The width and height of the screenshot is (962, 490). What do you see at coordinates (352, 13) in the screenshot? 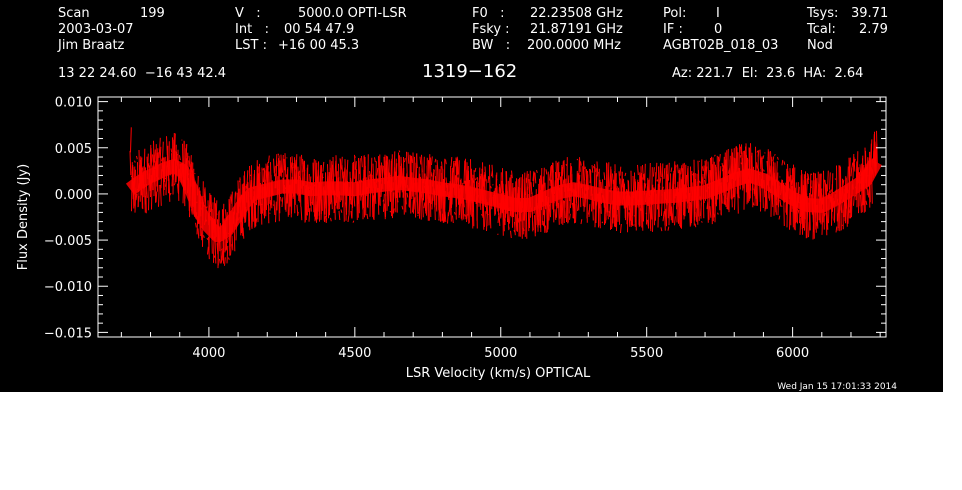
I see `v-value: 5000.0 OPTI-LSR` at bounding box center [352, 13].